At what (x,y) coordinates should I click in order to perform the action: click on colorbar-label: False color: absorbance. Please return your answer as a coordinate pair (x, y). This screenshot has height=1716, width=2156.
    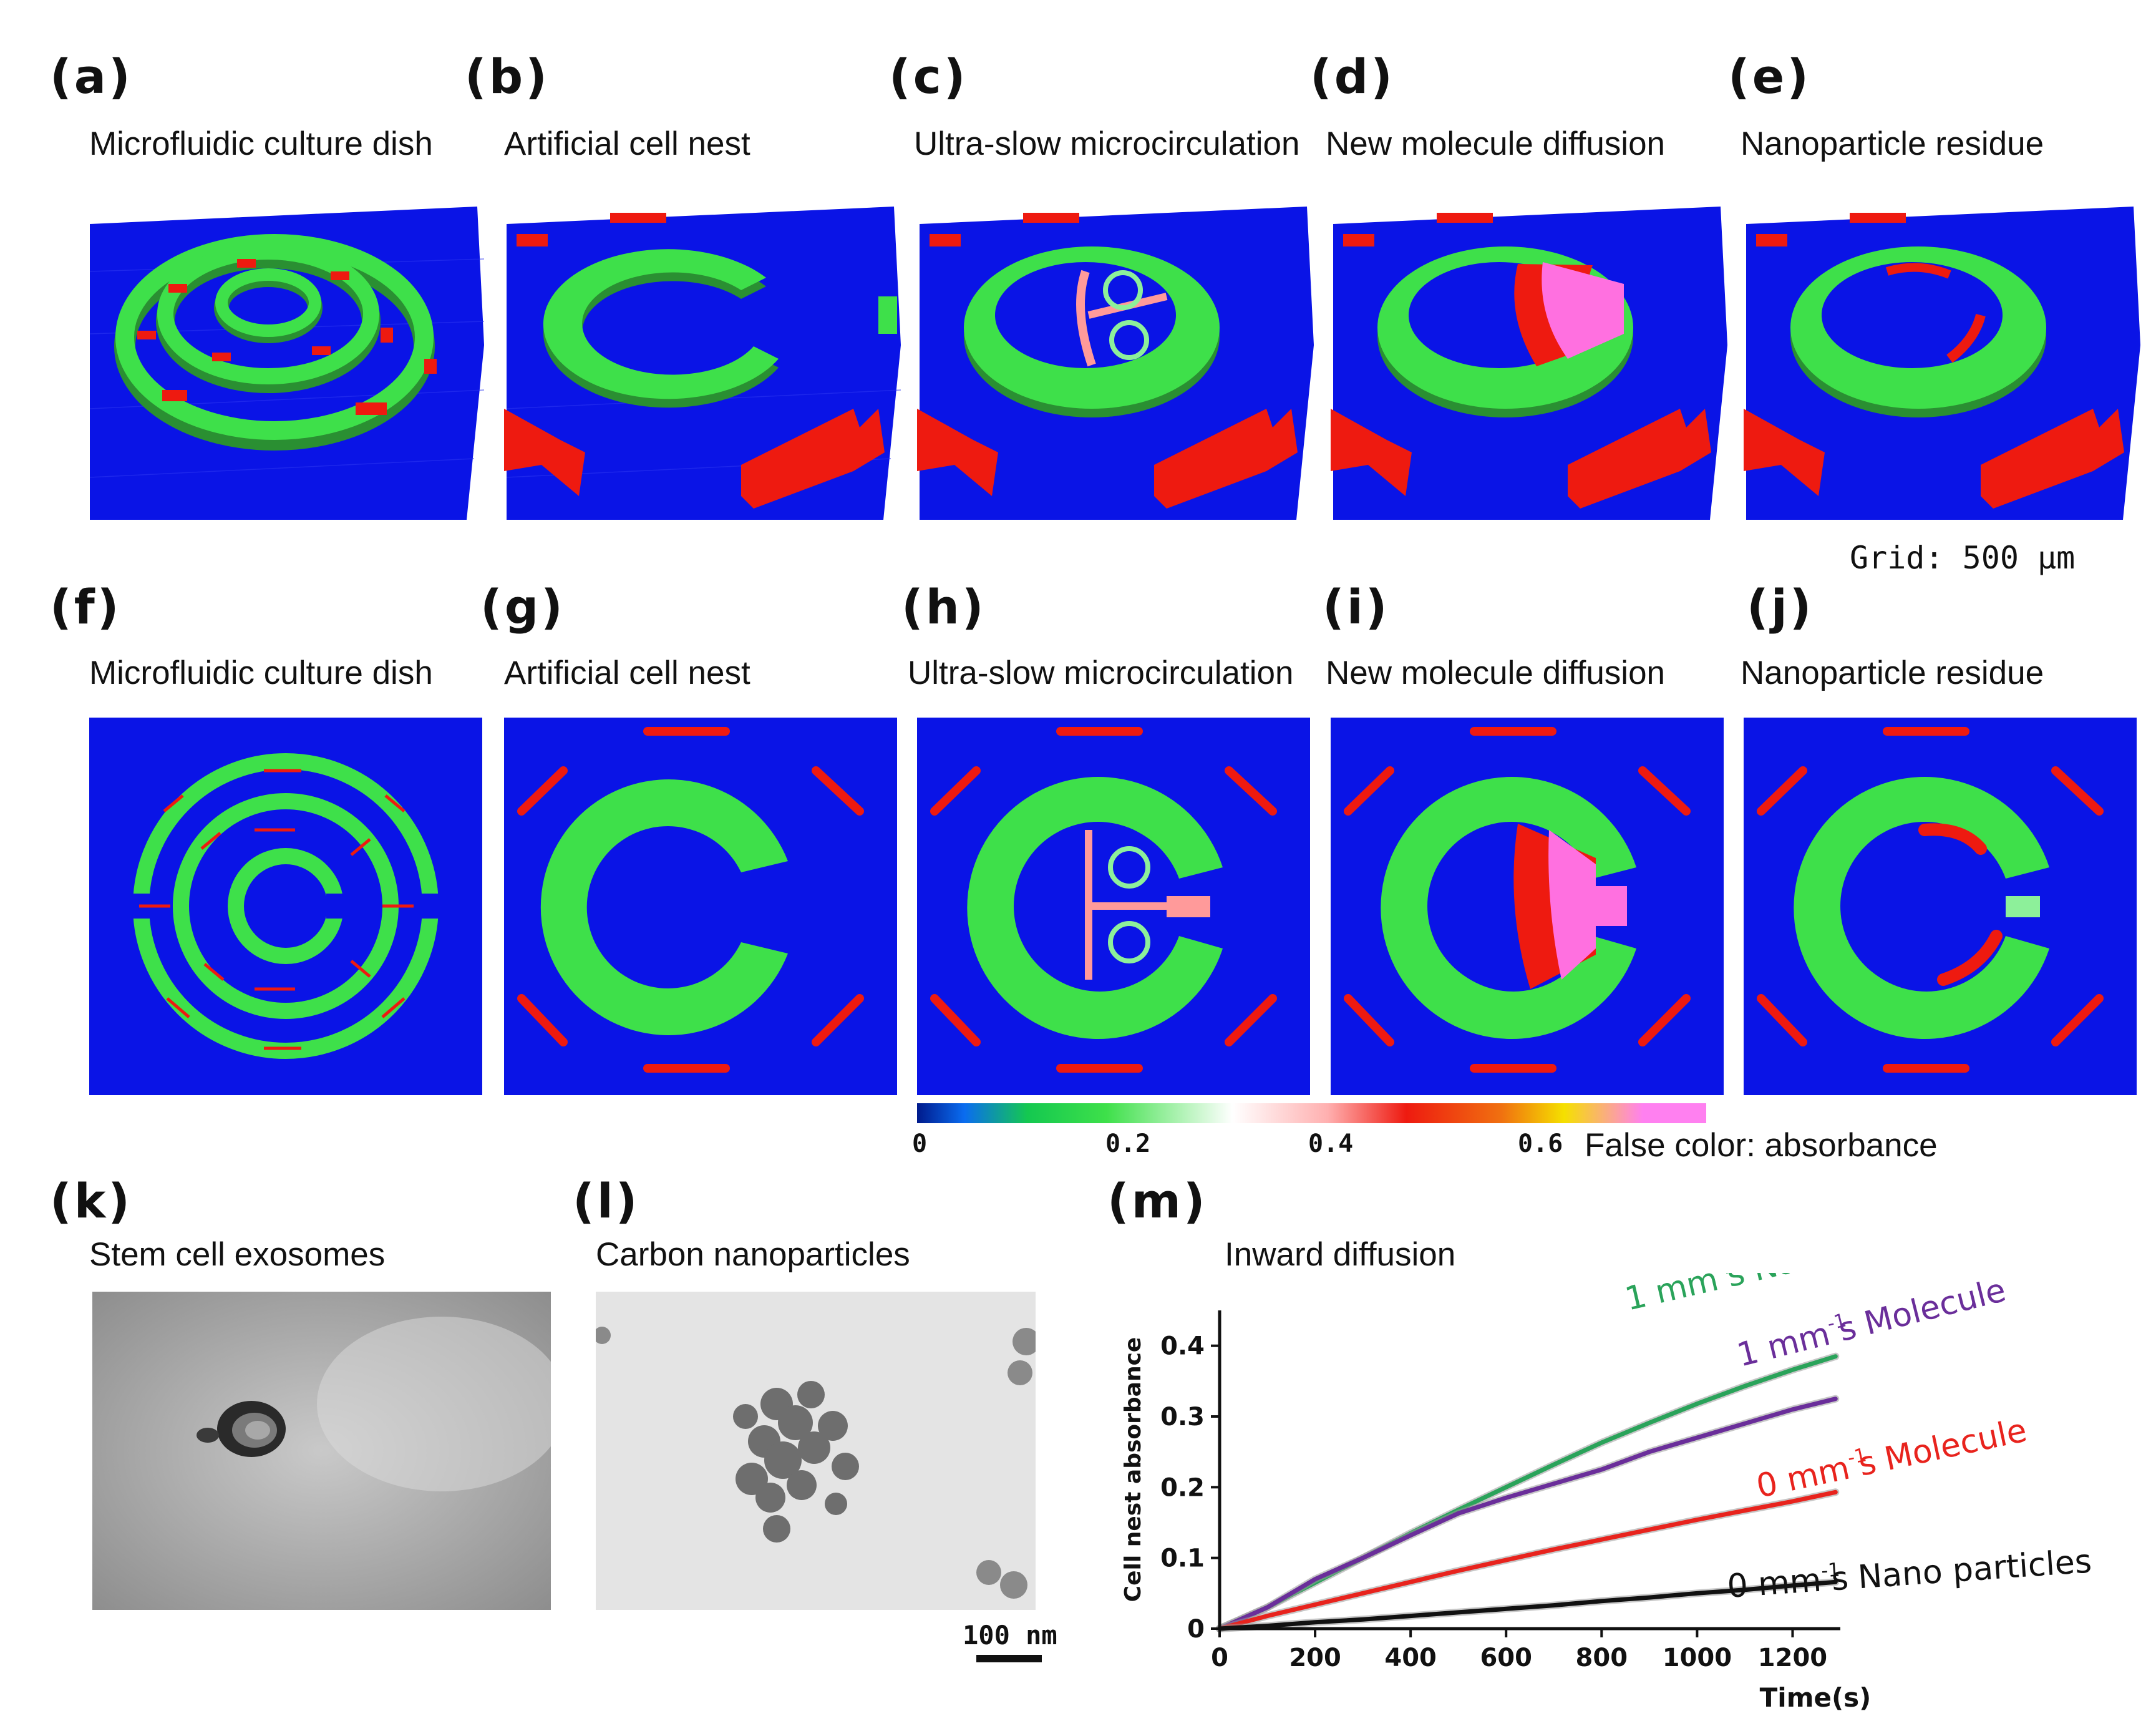
    Looking at the image, I should click on (1761, 1146).